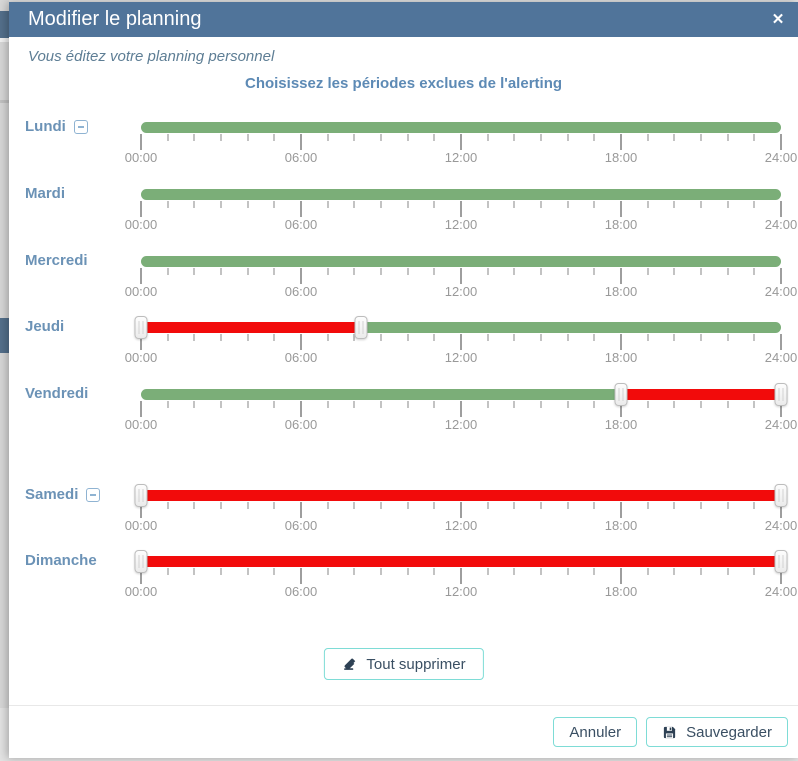 The width and height of the screenshot is (798, 761). I want to click on save-button: Sauvegarder, so click(717, 732).